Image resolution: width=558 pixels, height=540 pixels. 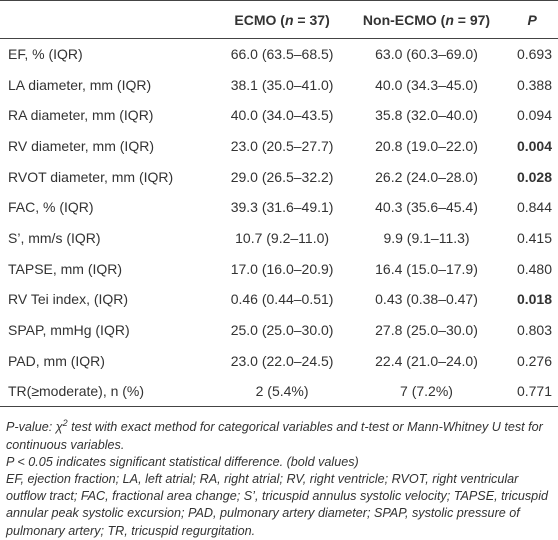 I want to click on header-text: = 37), so click(x=311, y=19).